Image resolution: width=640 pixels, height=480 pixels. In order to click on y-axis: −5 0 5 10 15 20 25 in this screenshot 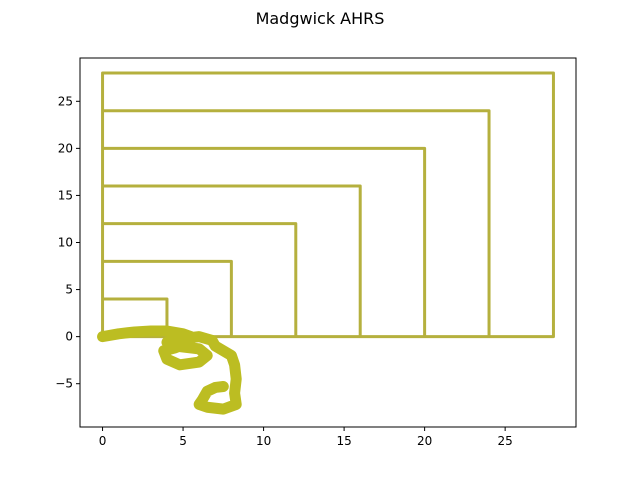, I will do `click(67, 242)`.